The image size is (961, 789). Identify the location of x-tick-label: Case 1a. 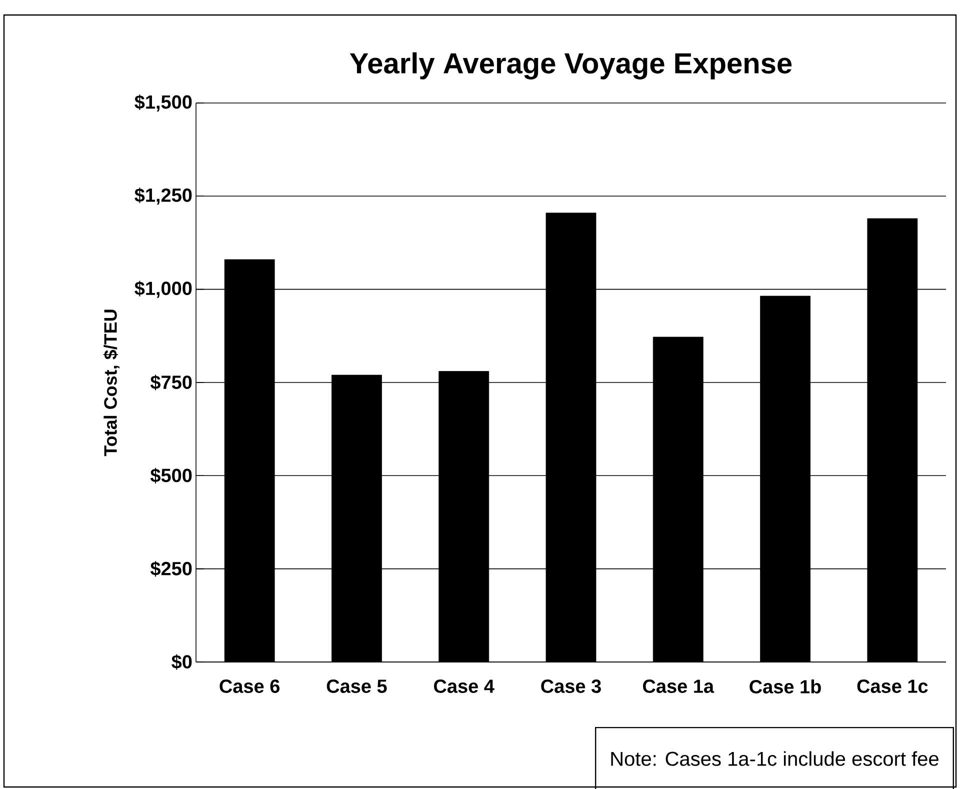
(678, 686).